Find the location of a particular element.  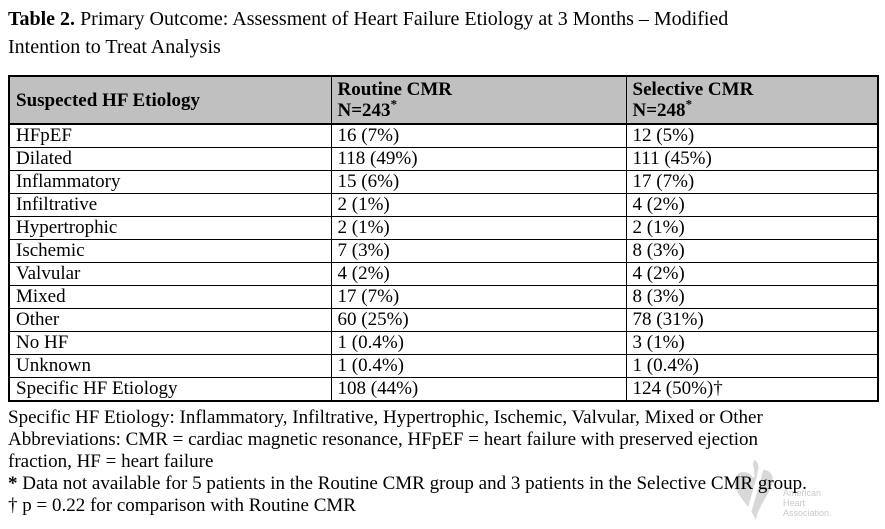

caption-line-2: Intention to Treat Analysis is located at coordinates (114, 47).